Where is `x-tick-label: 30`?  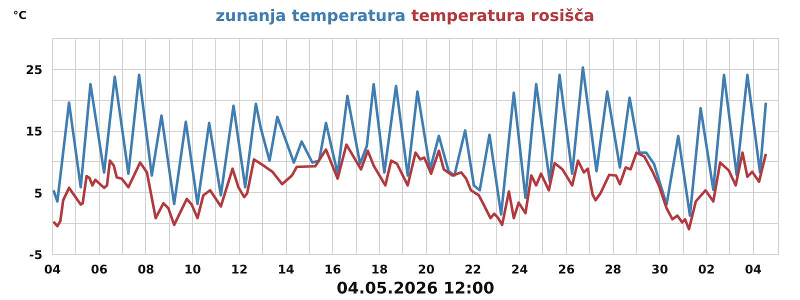
x-tick-label: 30 is located at coordinates (659, 269).